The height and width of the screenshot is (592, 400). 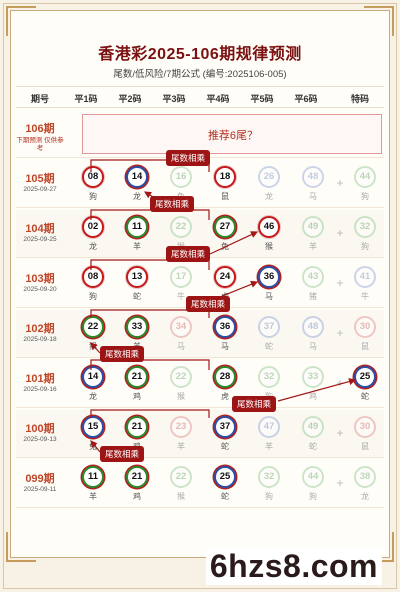 What do you see at coordinates (200, 74) in the screenshot?
I see `page-subtitle: 尾数/低风险/7期公式 (编号:2025106-005)` at bounding box center [200, 74].